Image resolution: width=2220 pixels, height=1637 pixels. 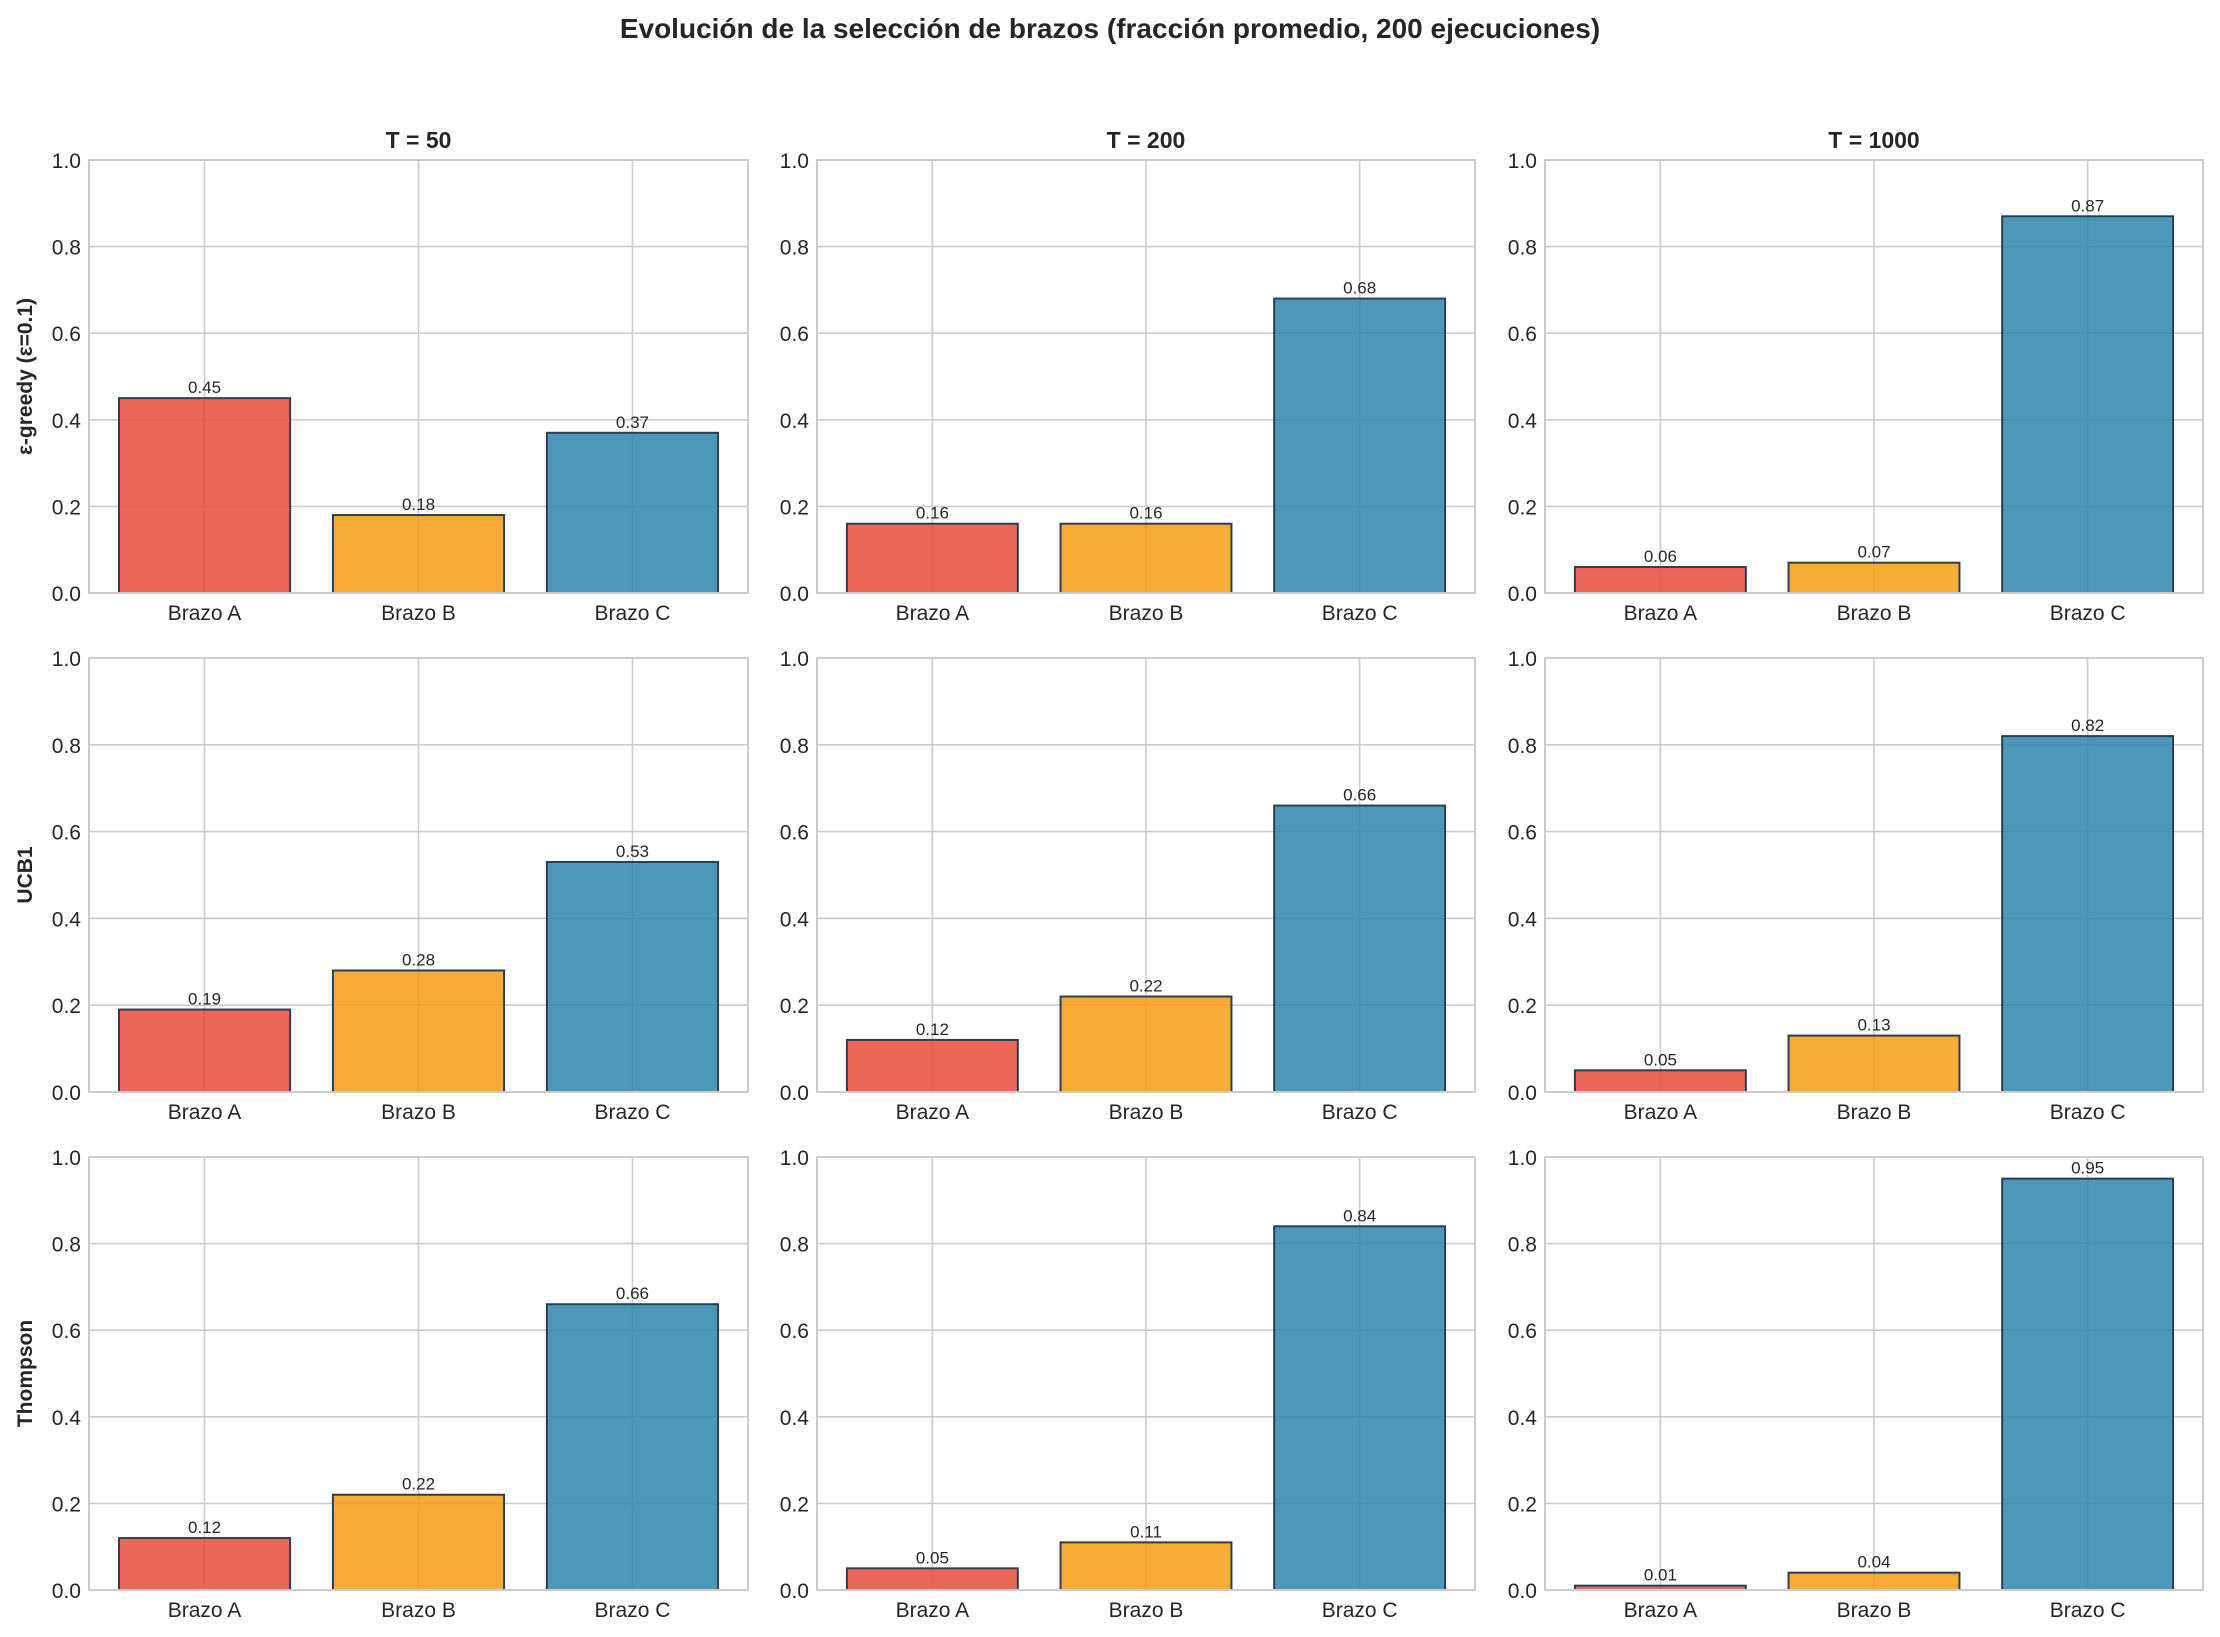 I want to click on bar-value-label: 0.87, so click(x=2087, y=205).